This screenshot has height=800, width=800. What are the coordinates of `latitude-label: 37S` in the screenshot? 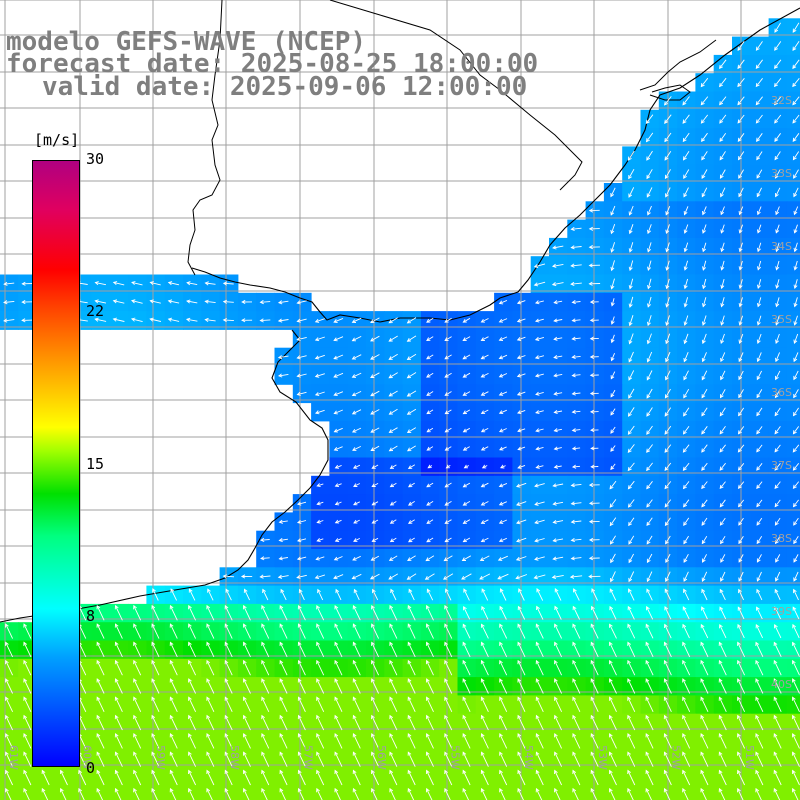 It's located at (781, 465).